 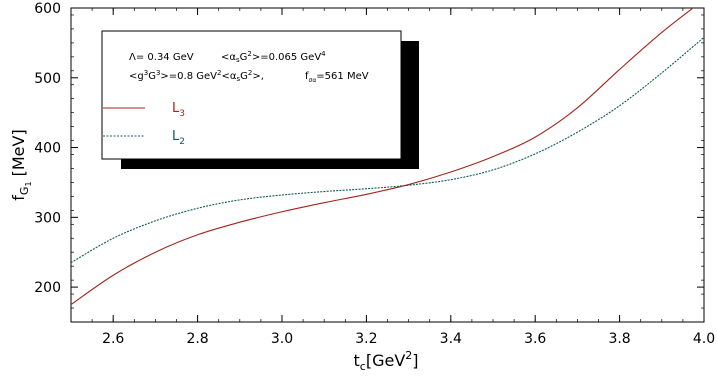 I want to click on annotation-decay-constant: fσα=561 MeV, so click(x=337, y=77).